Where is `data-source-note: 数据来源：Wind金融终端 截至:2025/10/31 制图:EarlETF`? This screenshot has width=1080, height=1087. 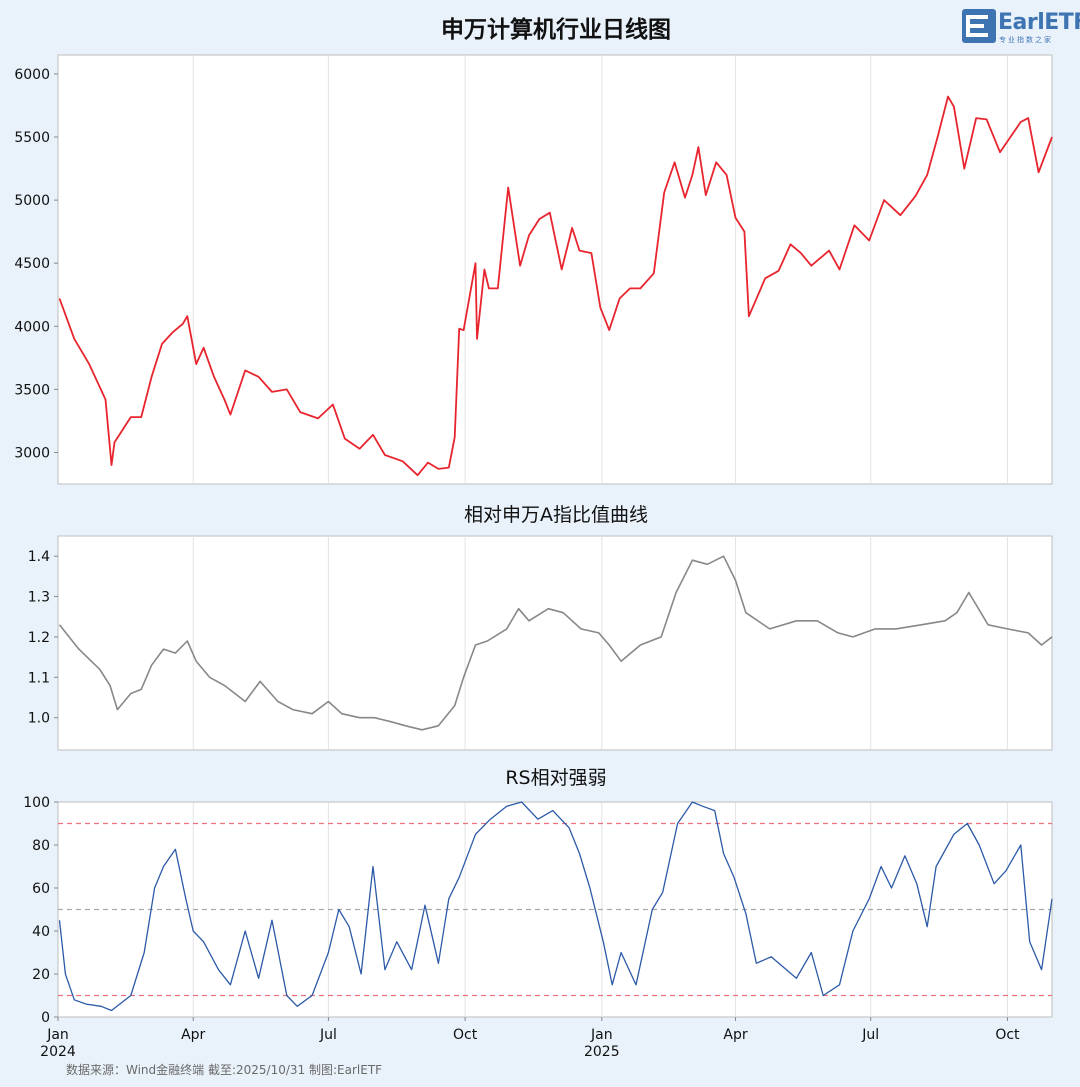
data-source-note: 数据来源：Wind金融终端 截至:2025/10/31 制图:EarlETF is located at coordinates (224, 1070).